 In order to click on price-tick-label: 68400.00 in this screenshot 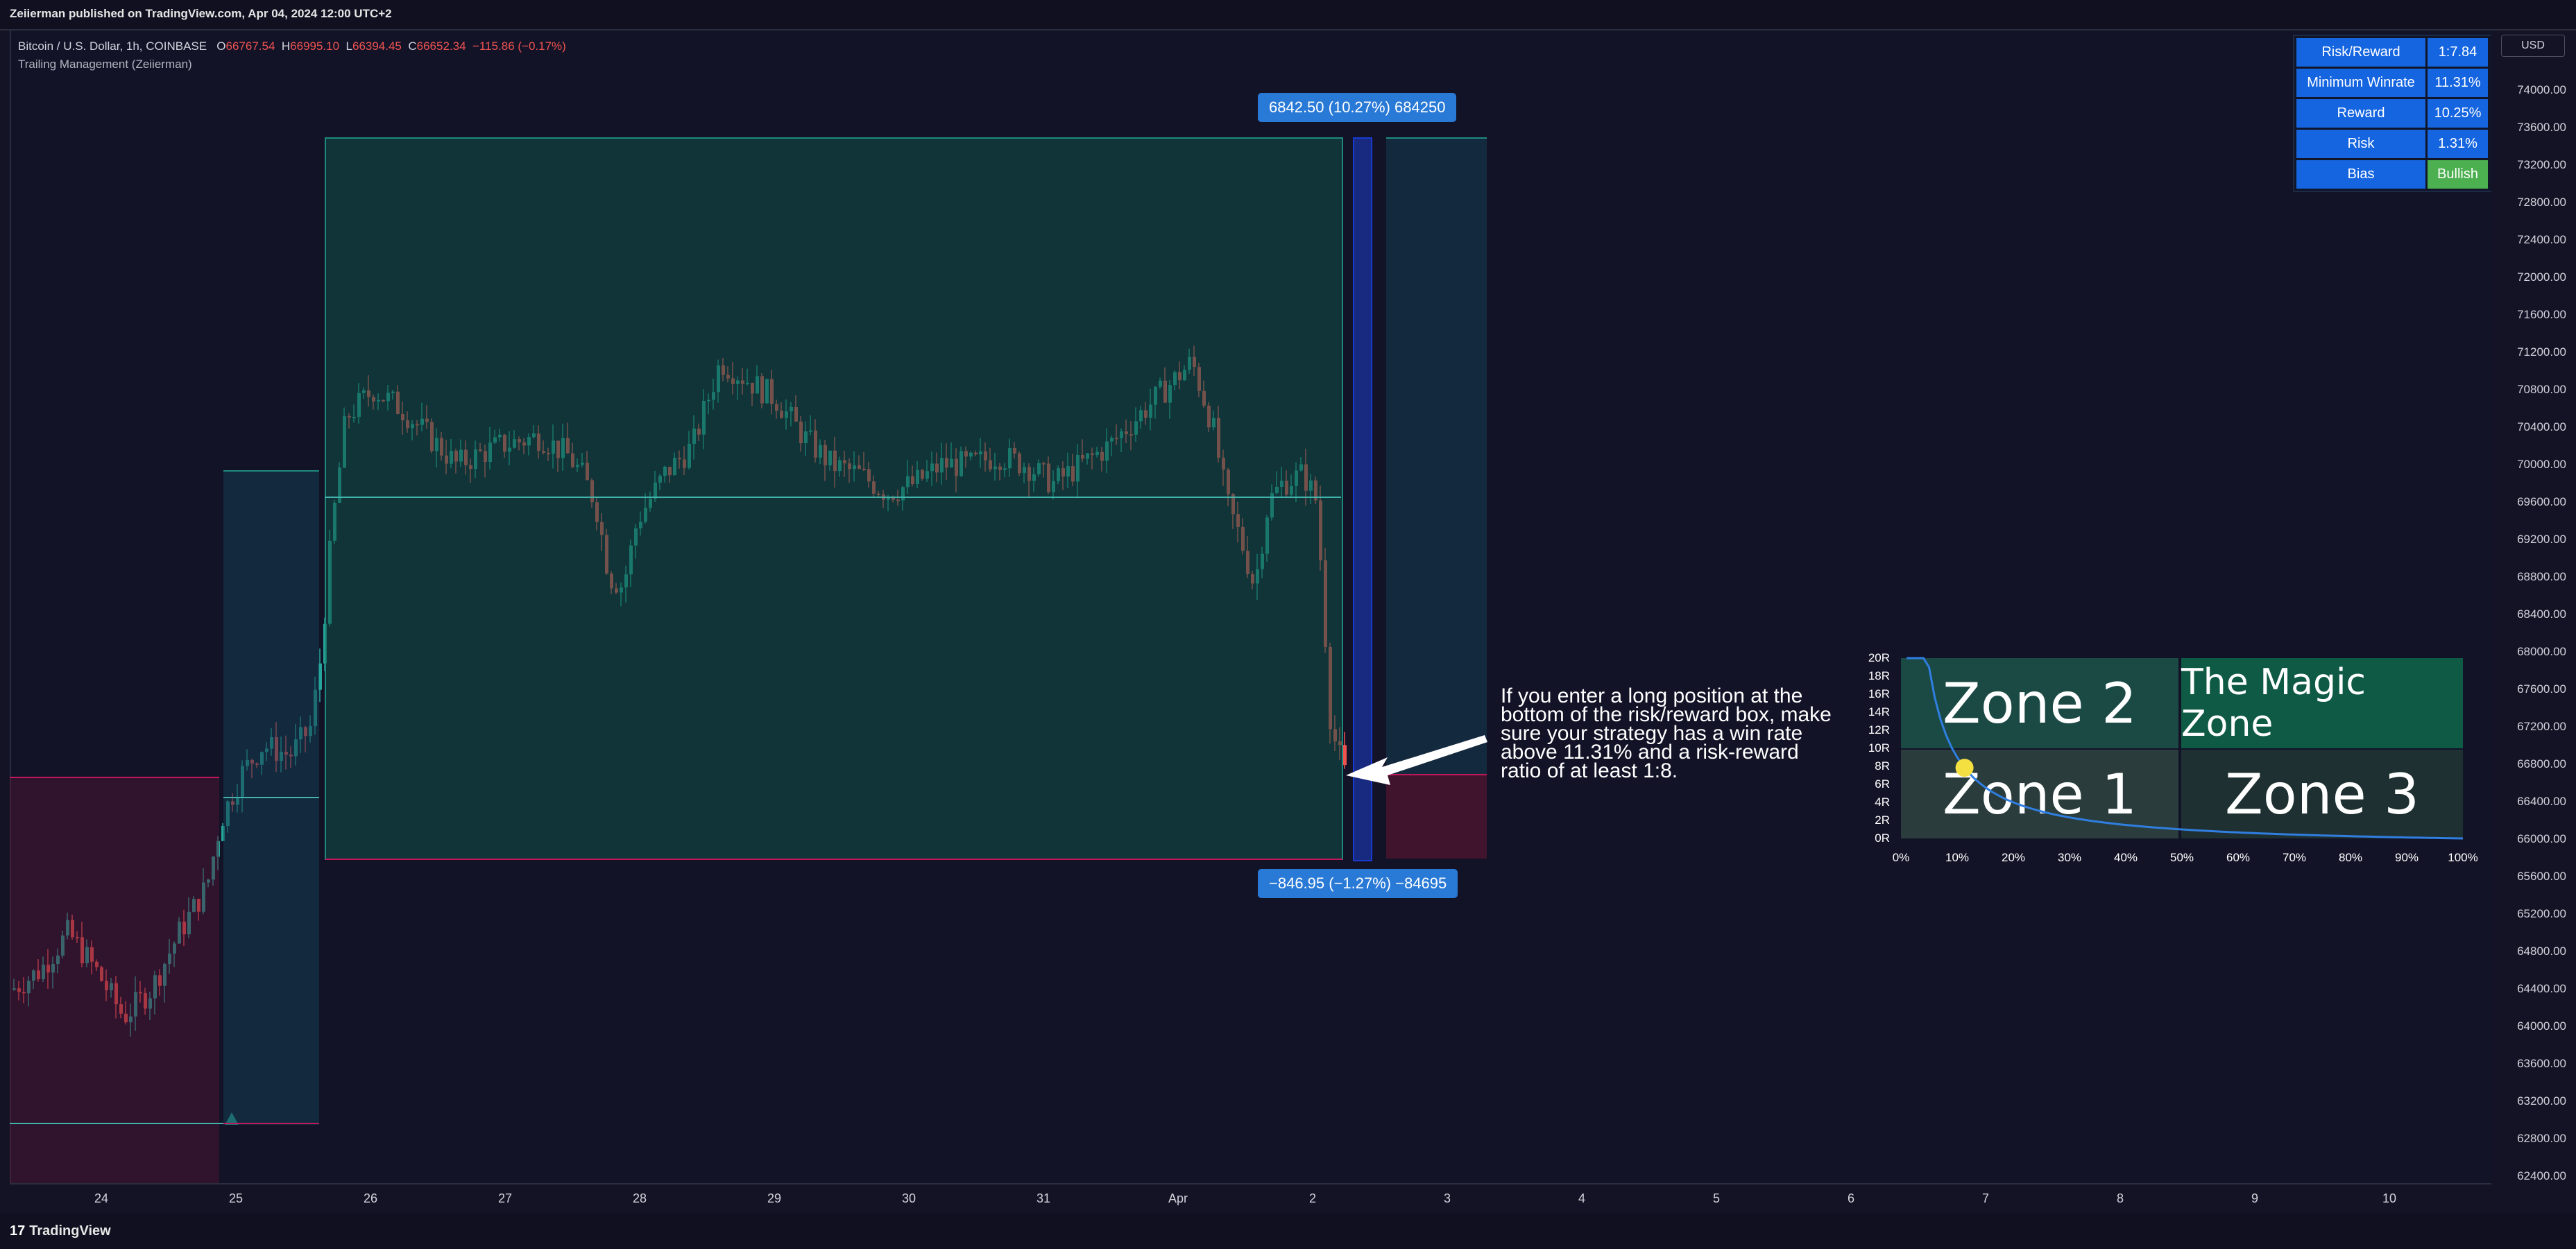, I will do `click(2541, 614)`.